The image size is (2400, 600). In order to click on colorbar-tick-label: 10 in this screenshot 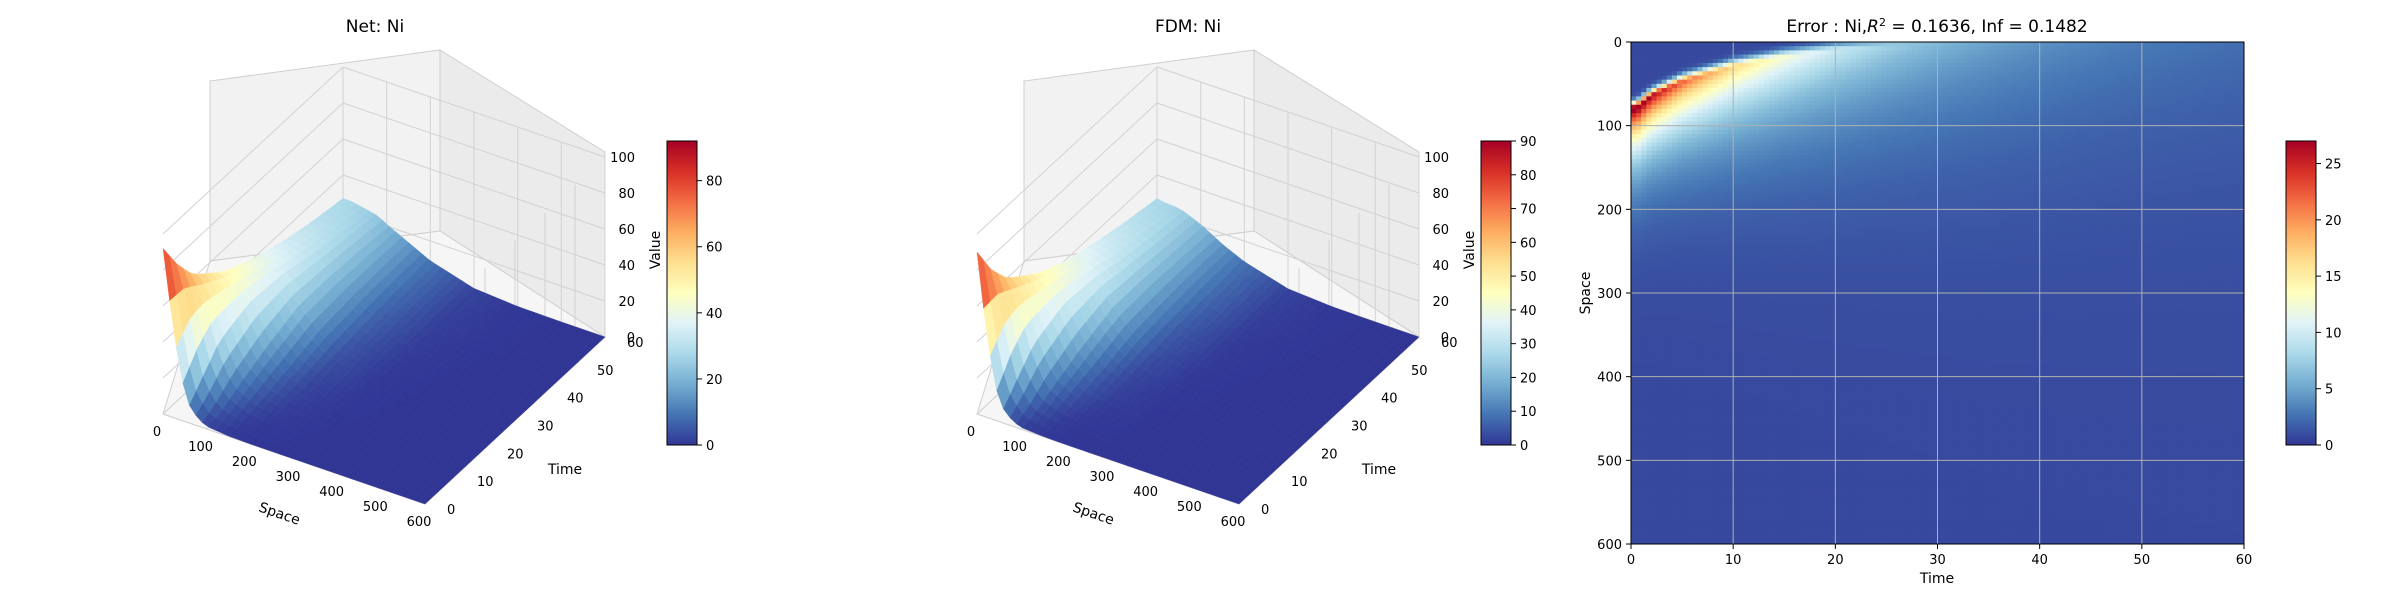, I will do `click(1528, 412)`.